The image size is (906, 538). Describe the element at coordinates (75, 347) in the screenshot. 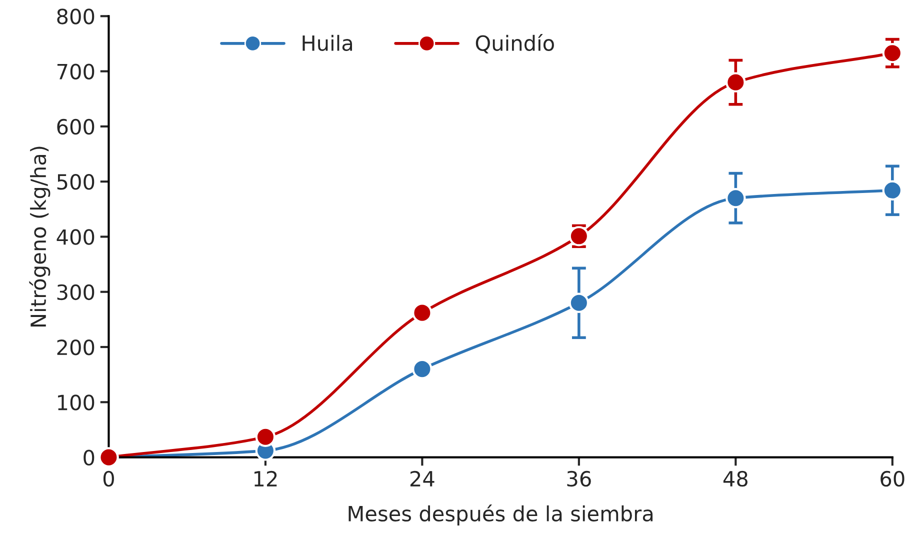

I see `y-tick-label: 200` at that location.